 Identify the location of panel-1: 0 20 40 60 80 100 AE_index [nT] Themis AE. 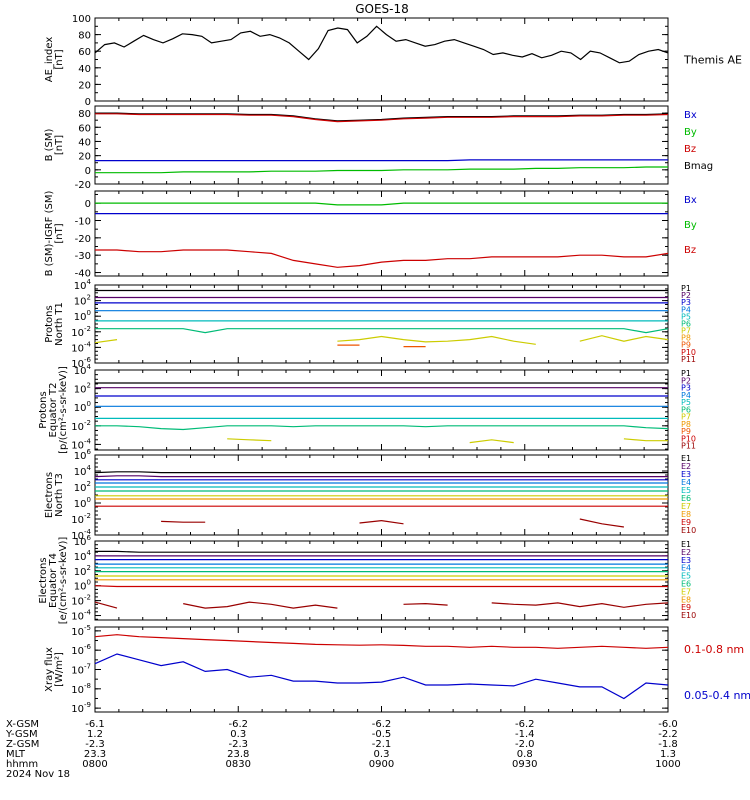
(393, 61).